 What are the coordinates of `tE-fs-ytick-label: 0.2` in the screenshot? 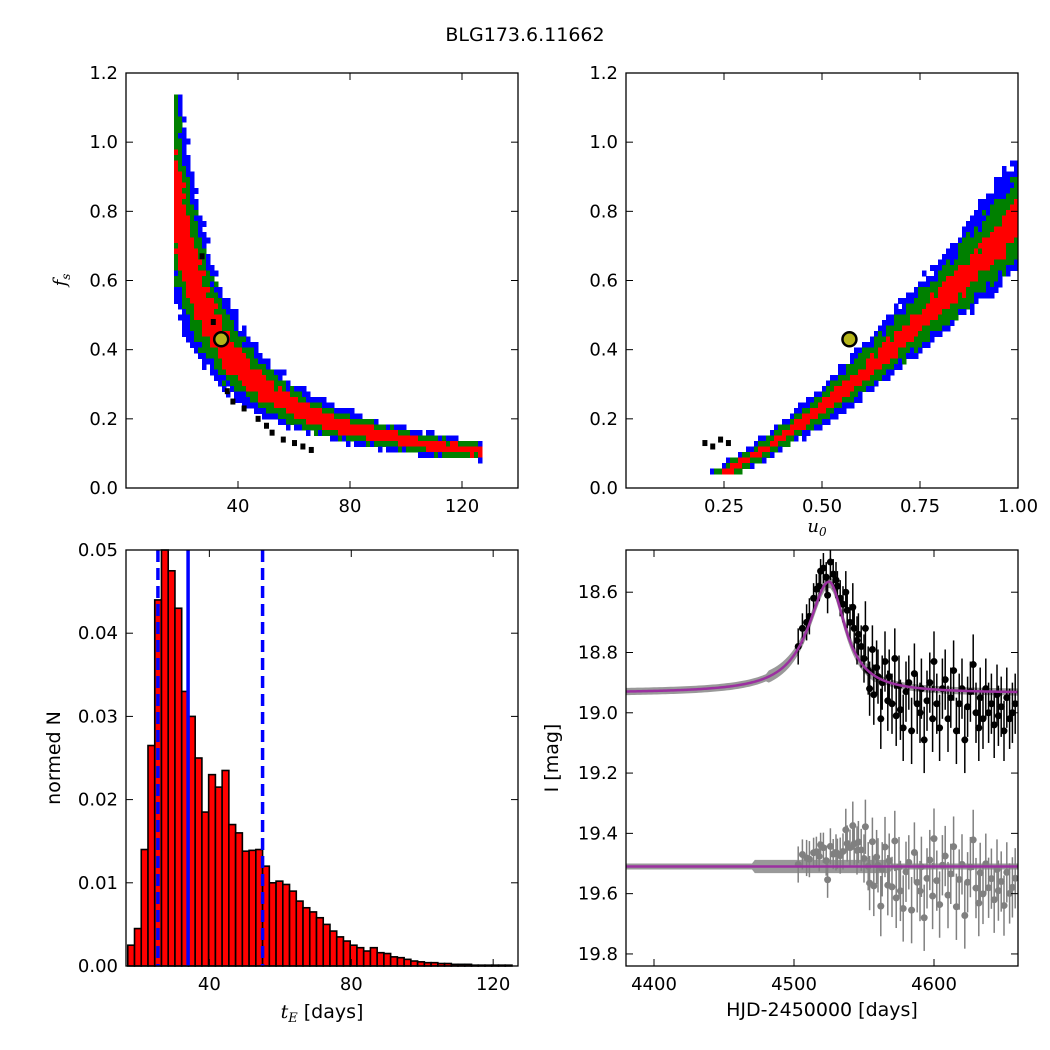 It's located at (103, 419).